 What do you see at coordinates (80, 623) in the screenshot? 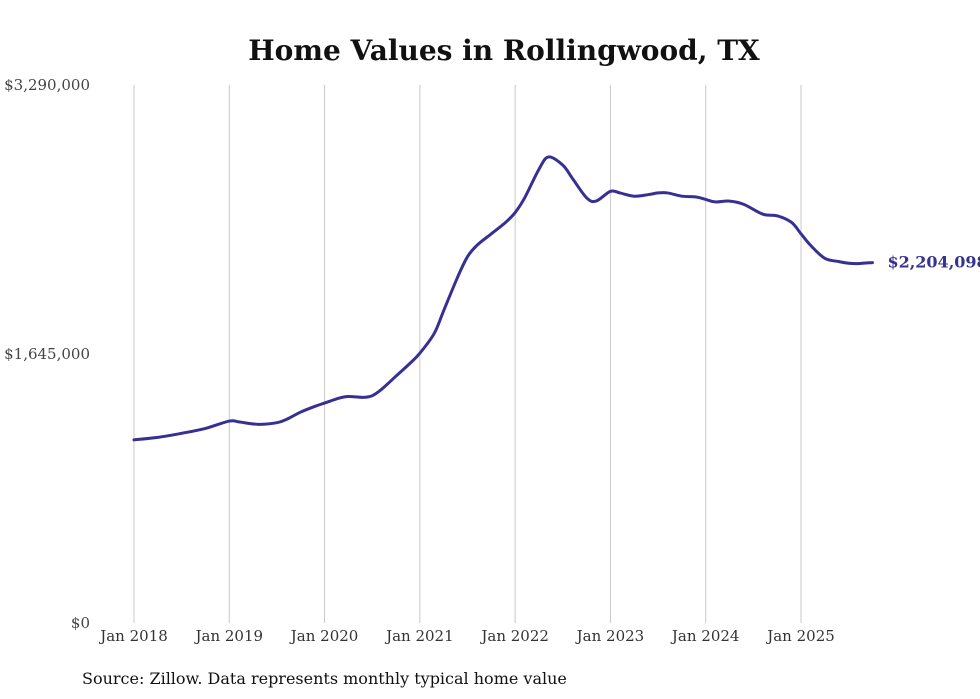
I see `y-tick-label-0: $0` at bounding box center [80, 623].